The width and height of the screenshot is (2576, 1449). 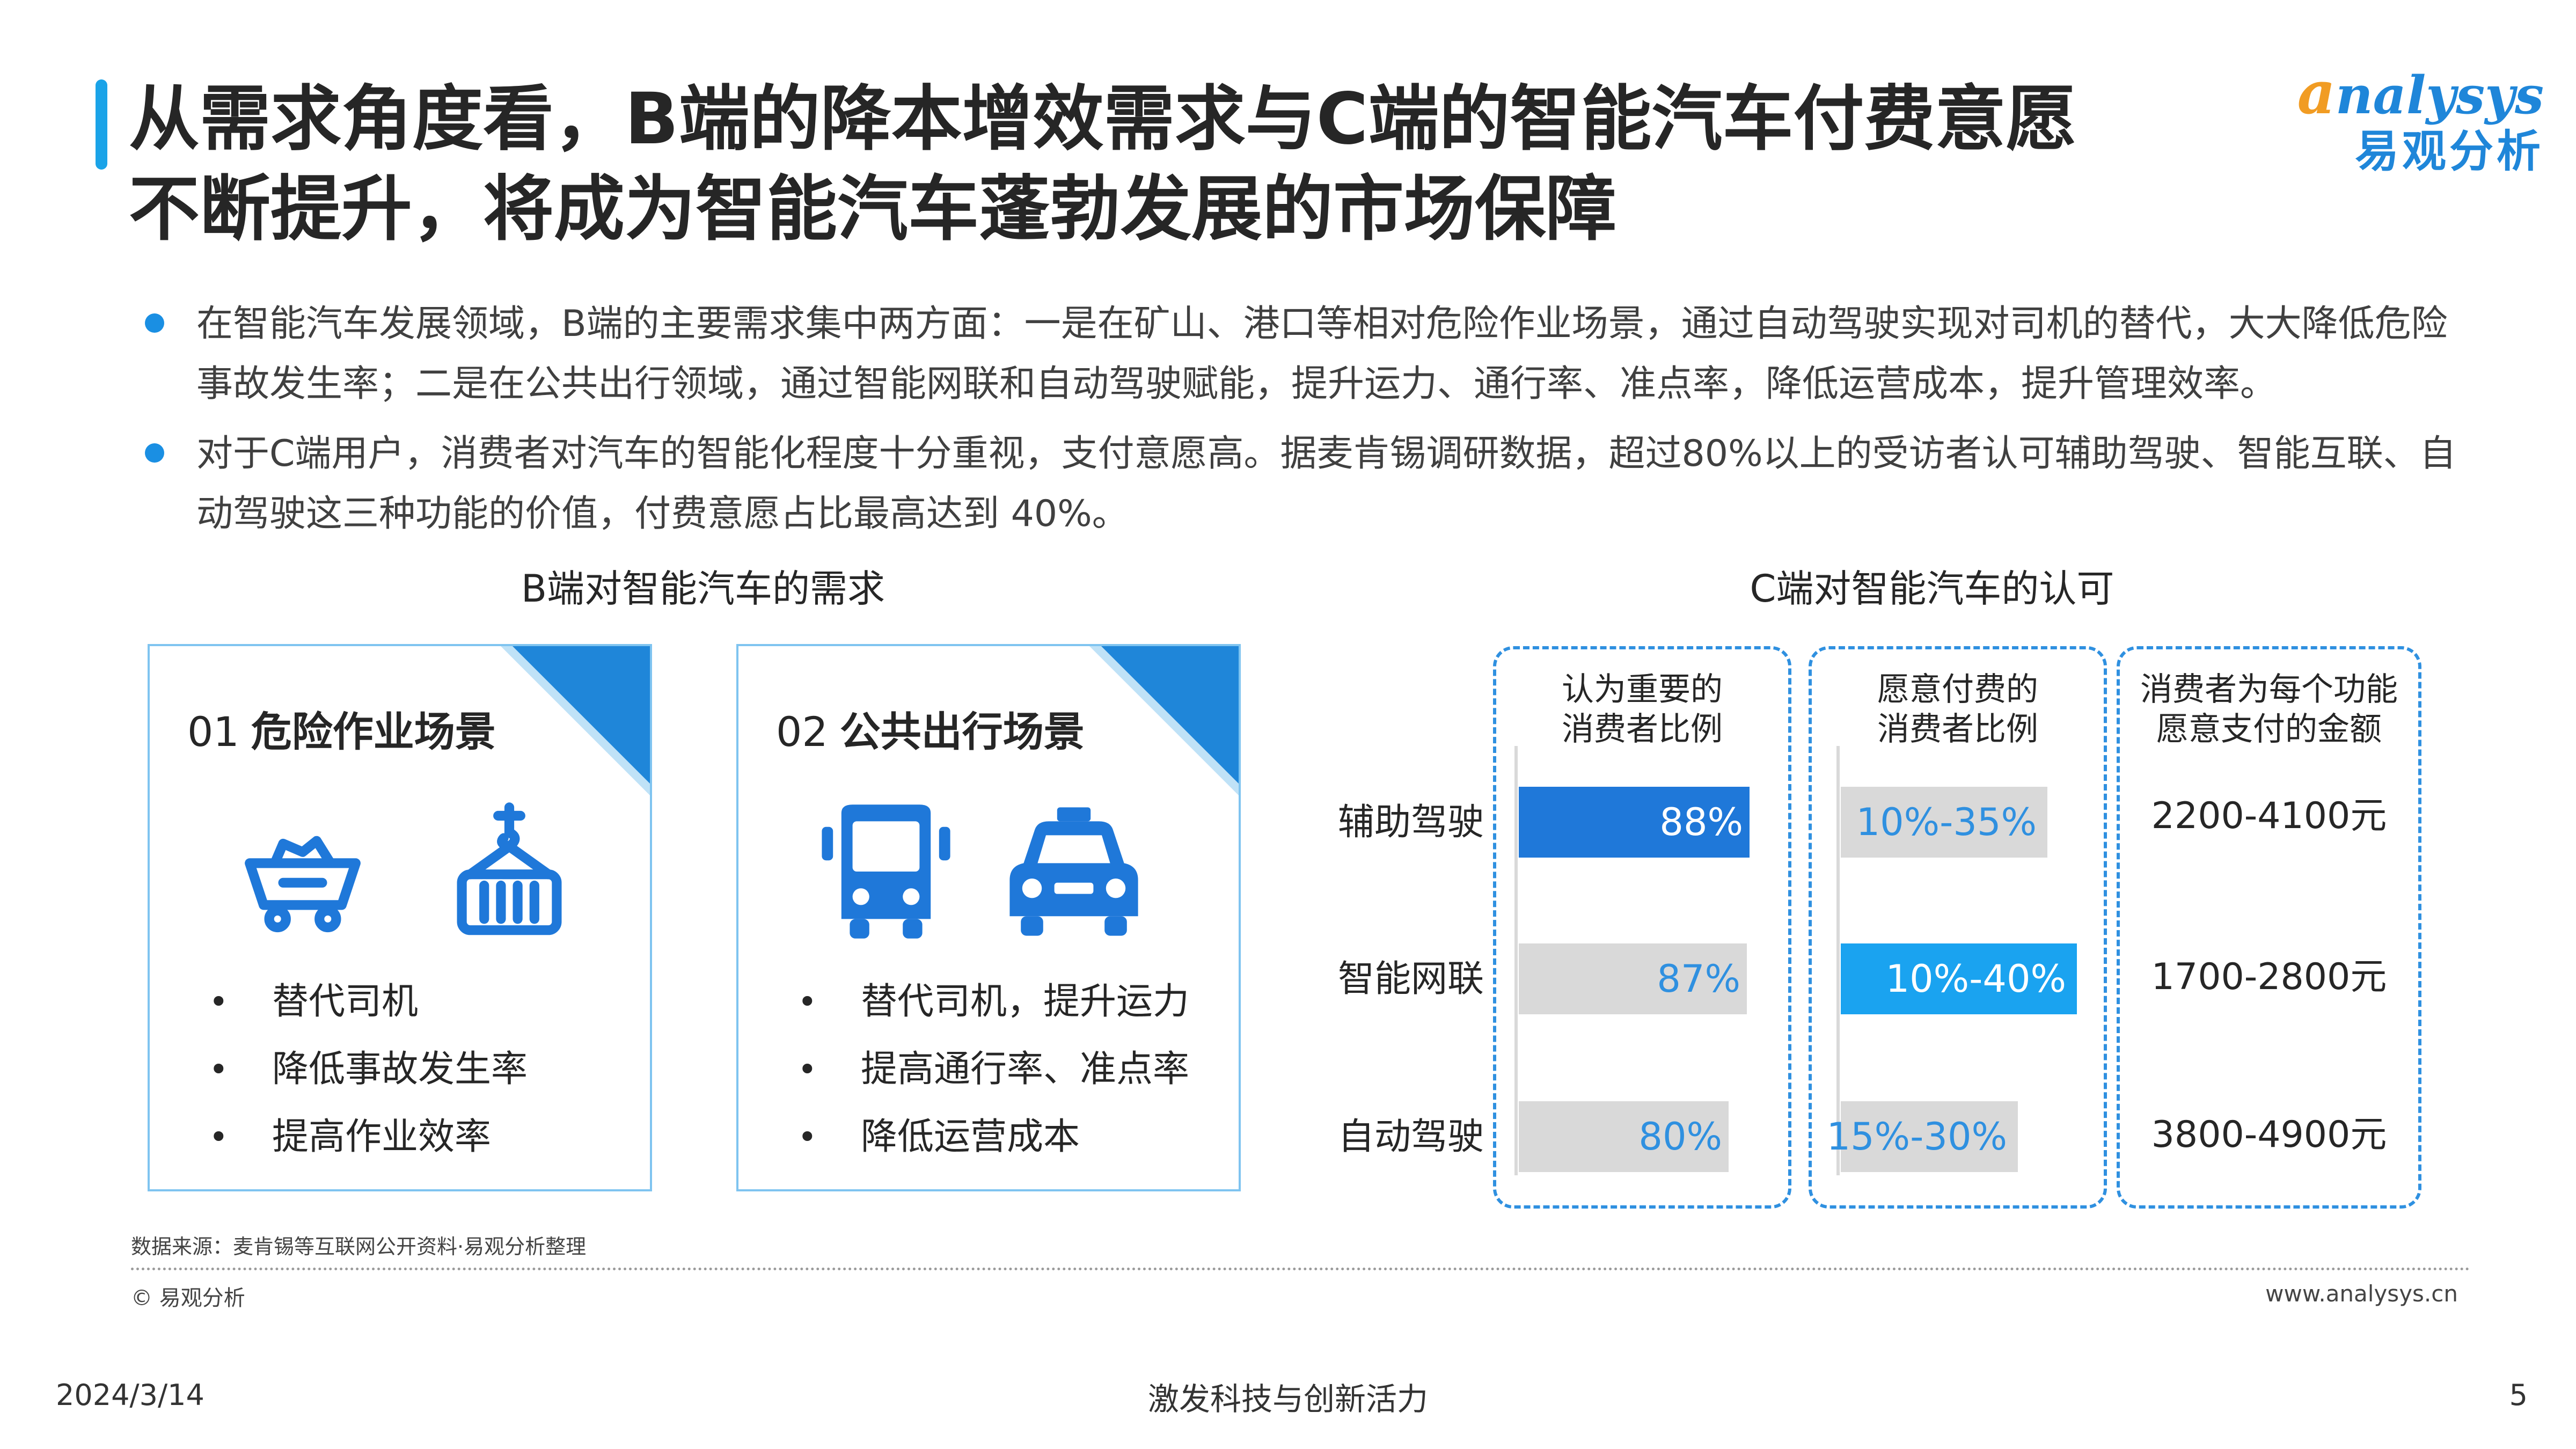 What do you see at coordinates (993, 1001) in the screenshot?
I see `list-item: • 替代司机，提升运力` at bounding box center [993, 1001].